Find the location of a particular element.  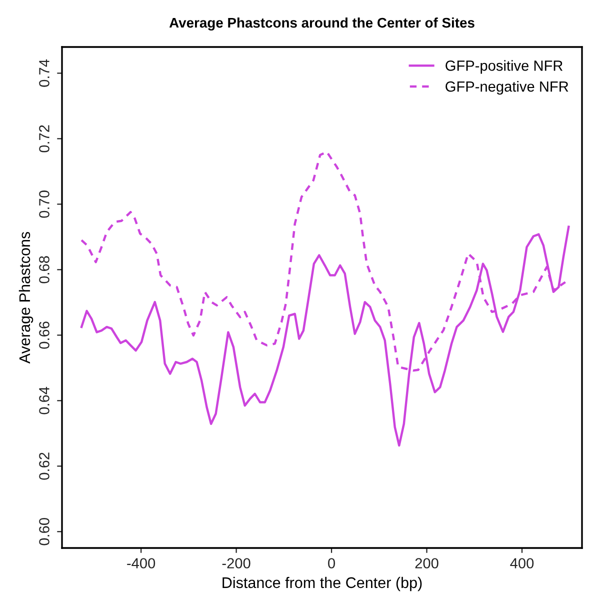

y-tick-label: 0.70 is located at coordinates (44, 204).